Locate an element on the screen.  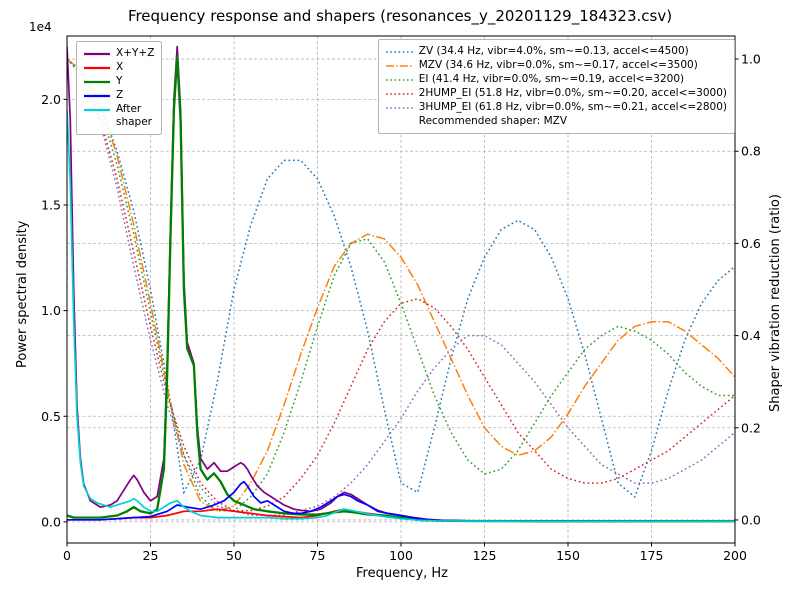
legend-label-line: X is located at coordinates (120, 67).